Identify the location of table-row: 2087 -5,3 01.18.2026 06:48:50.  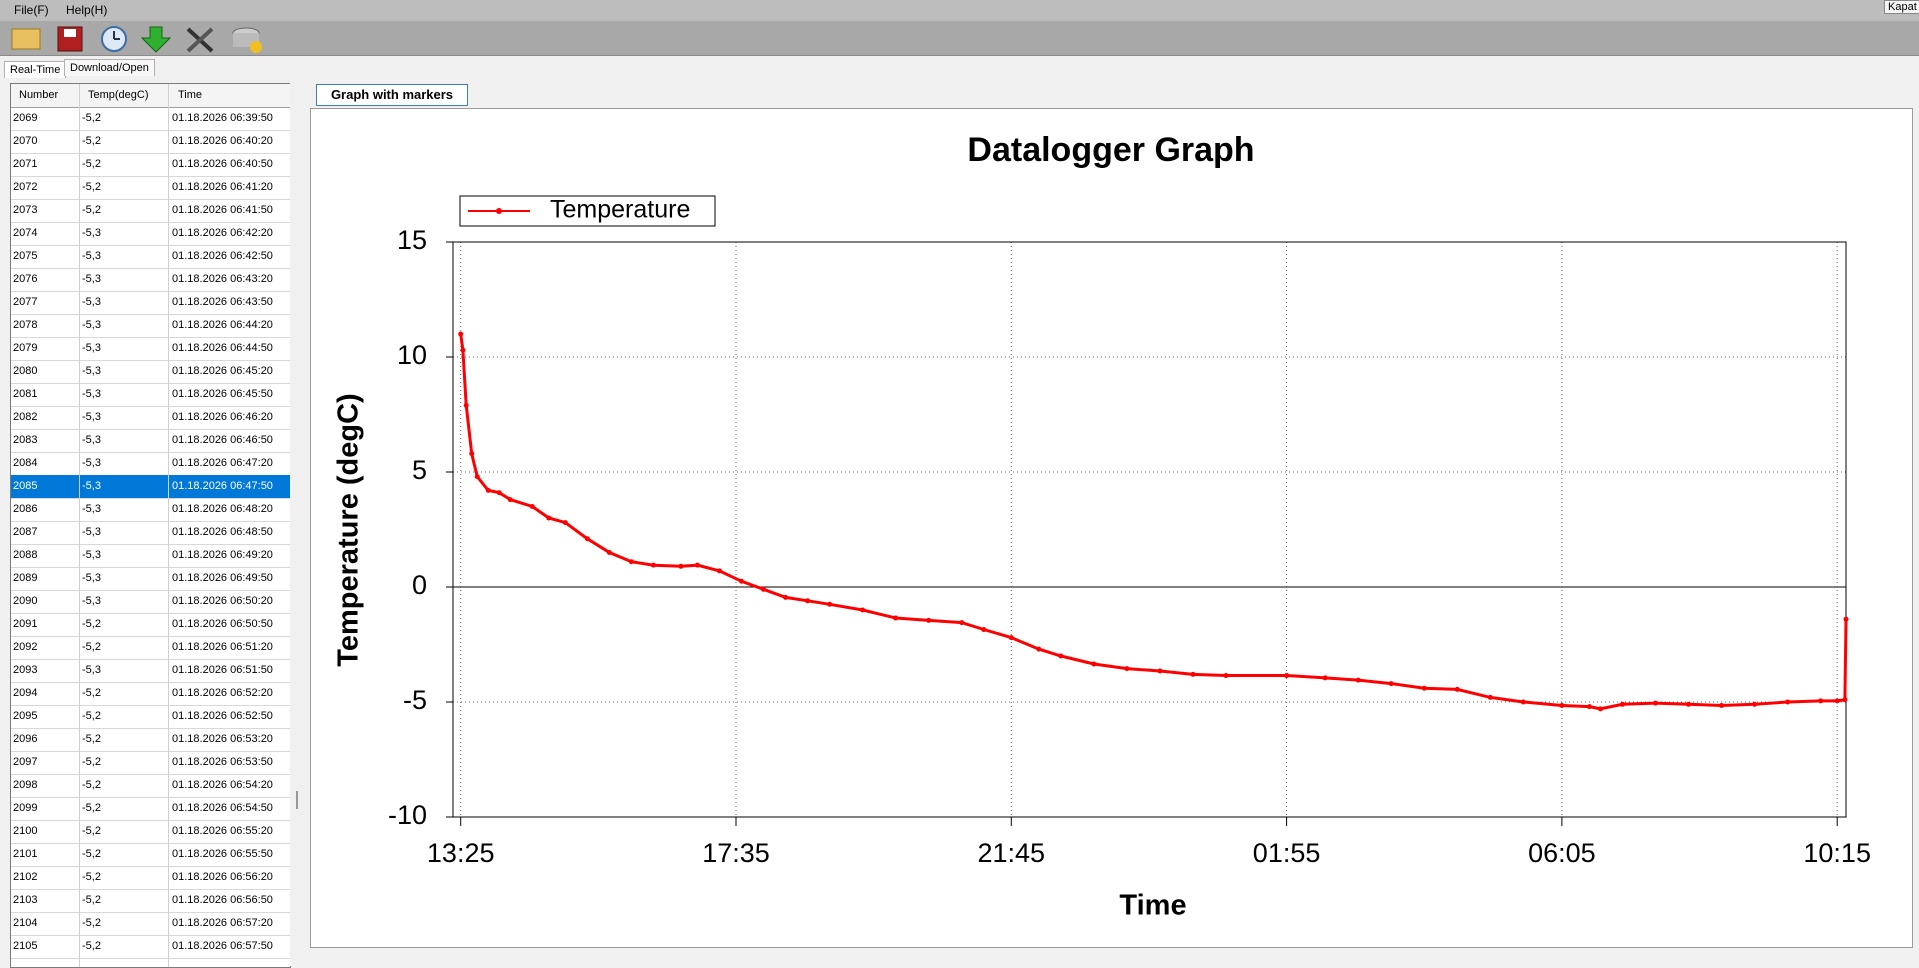
(150, 533).